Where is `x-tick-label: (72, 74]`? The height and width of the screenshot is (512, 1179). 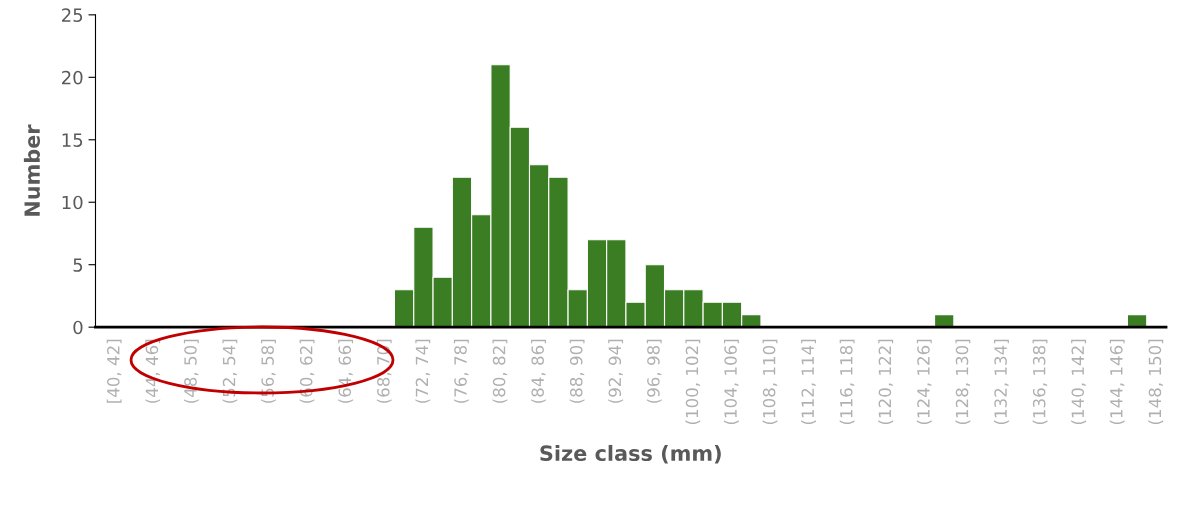
x-tick-label: (72, 74] is located at coordinates (423, 371).